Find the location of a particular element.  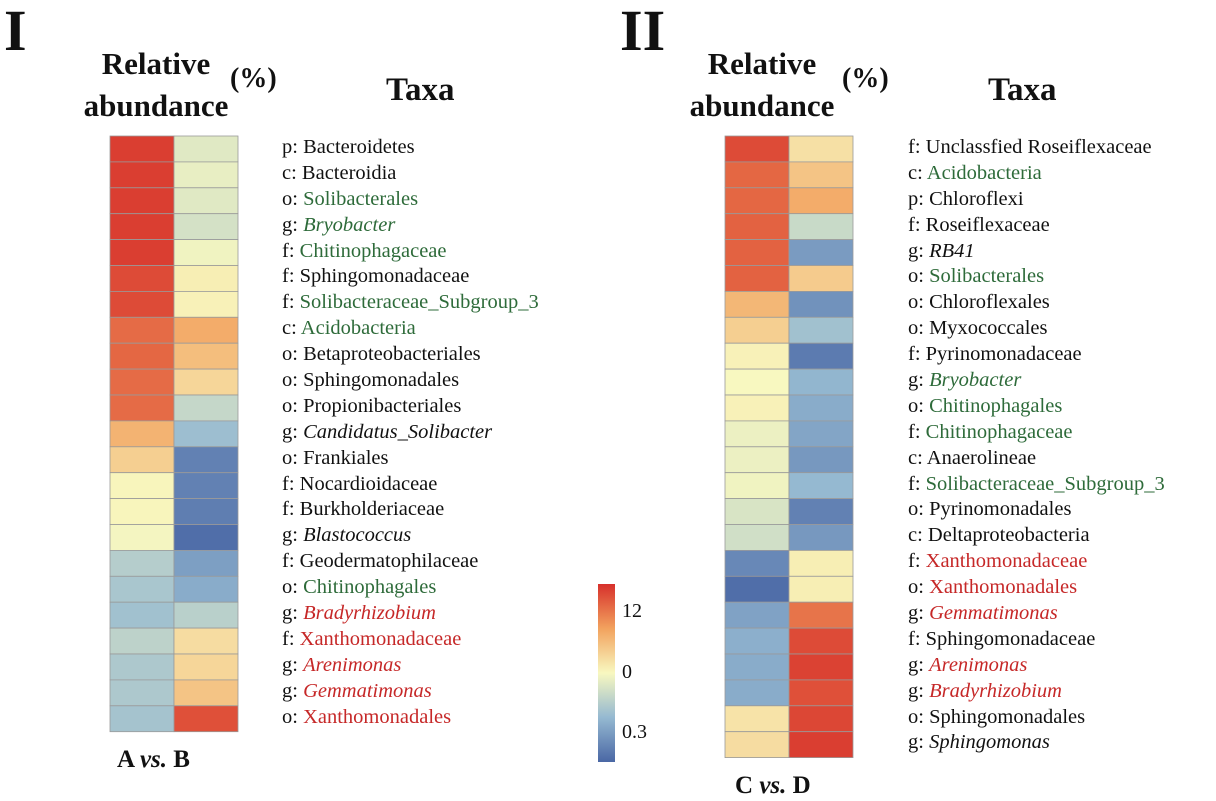

heat-cell-C-unclassfied-roseiflexaceae is located at coordinates (757, 149).